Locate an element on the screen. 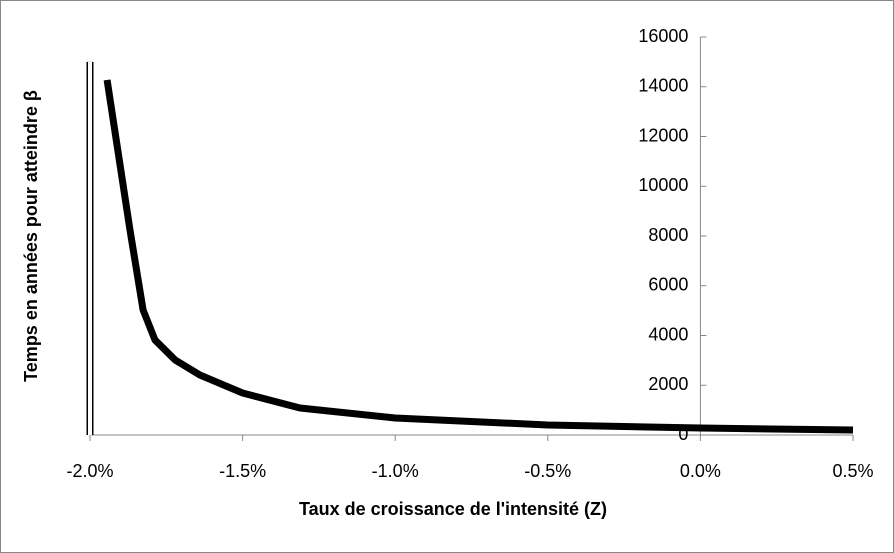 This screenshot has width=894, height=553. y-tick-label: 6000 is located at coordinates (668, 285).